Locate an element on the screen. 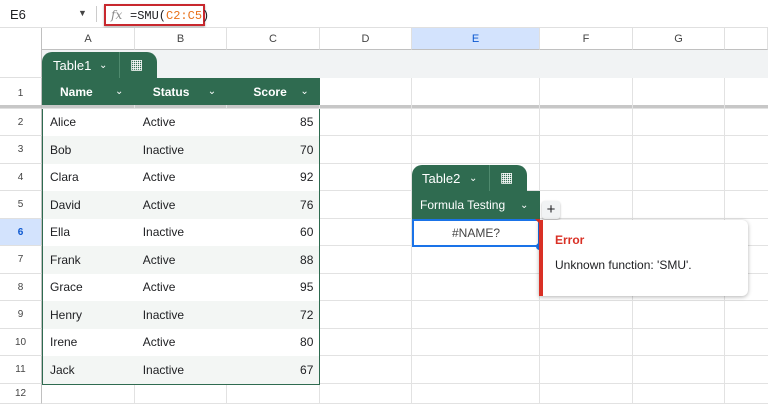  table1-tab: Table1 ⌄ ▦ is located at coordinates (99, 65).